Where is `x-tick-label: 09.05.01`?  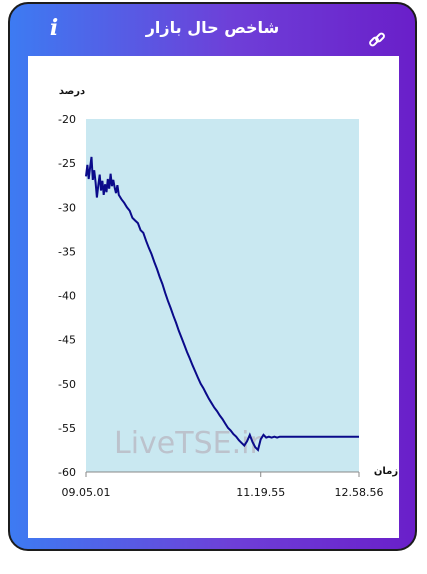 x-tick-label: 09.05.01 is located at coordinates (86, 492).